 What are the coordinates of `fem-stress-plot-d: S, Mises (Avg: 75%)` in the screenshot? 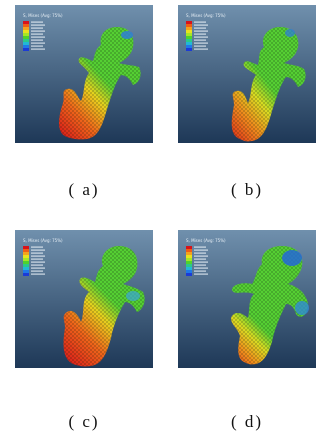 It's located at (247, 299).